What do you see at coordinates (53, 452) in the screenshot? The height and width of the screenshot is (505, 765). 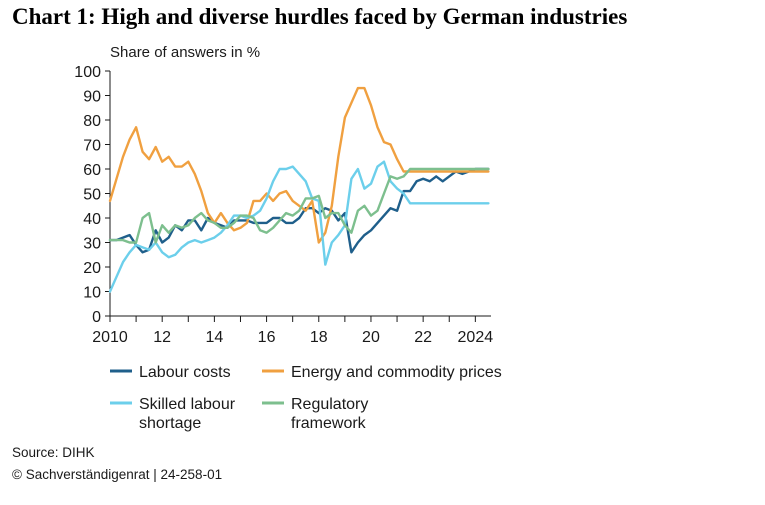 I see `source-note: Source: DIHK` at bounding box center [53, 452].